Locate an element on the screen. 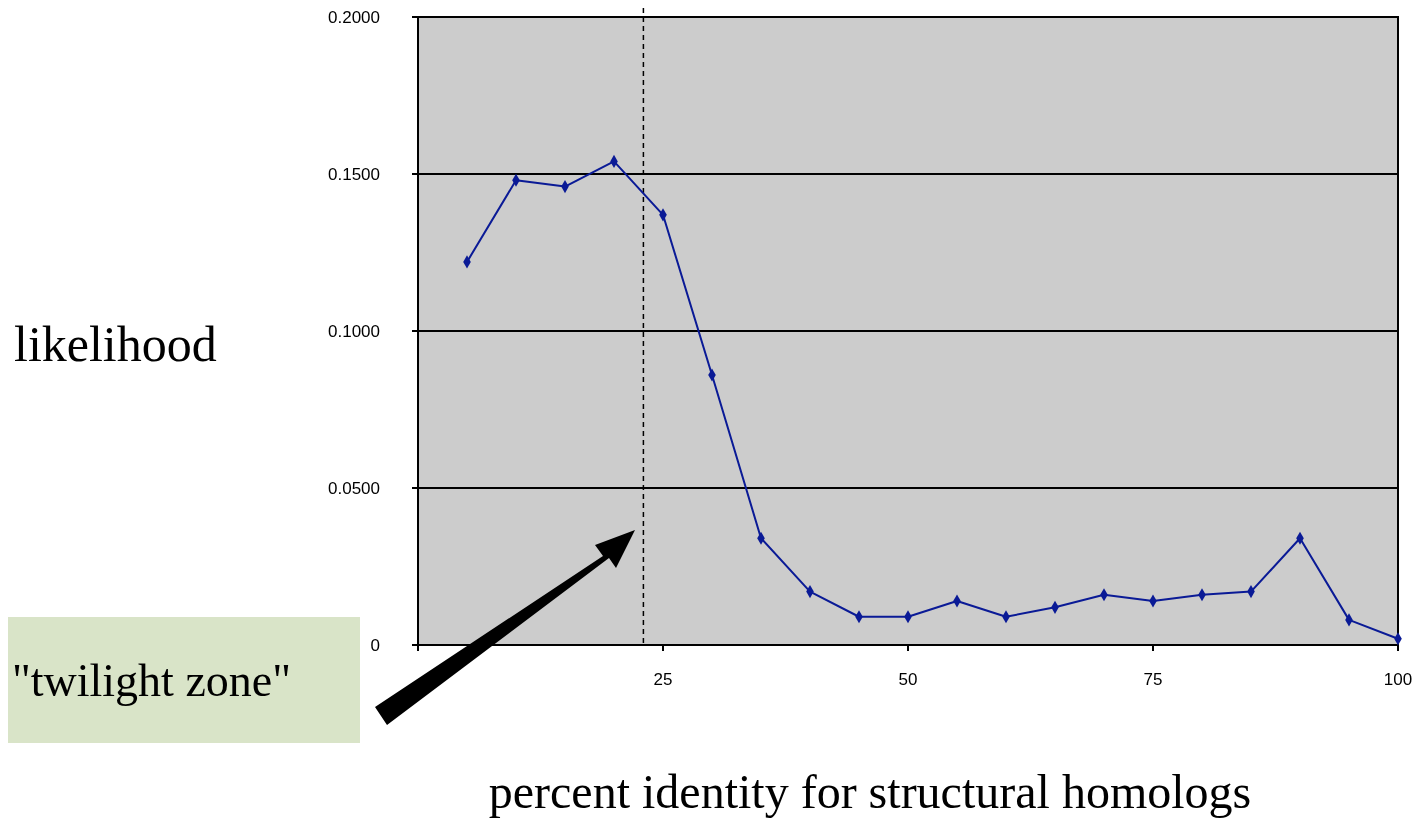 The image size is (1421, 822). y-tick-label: 0.0500 is located at coordinates (354, 488).